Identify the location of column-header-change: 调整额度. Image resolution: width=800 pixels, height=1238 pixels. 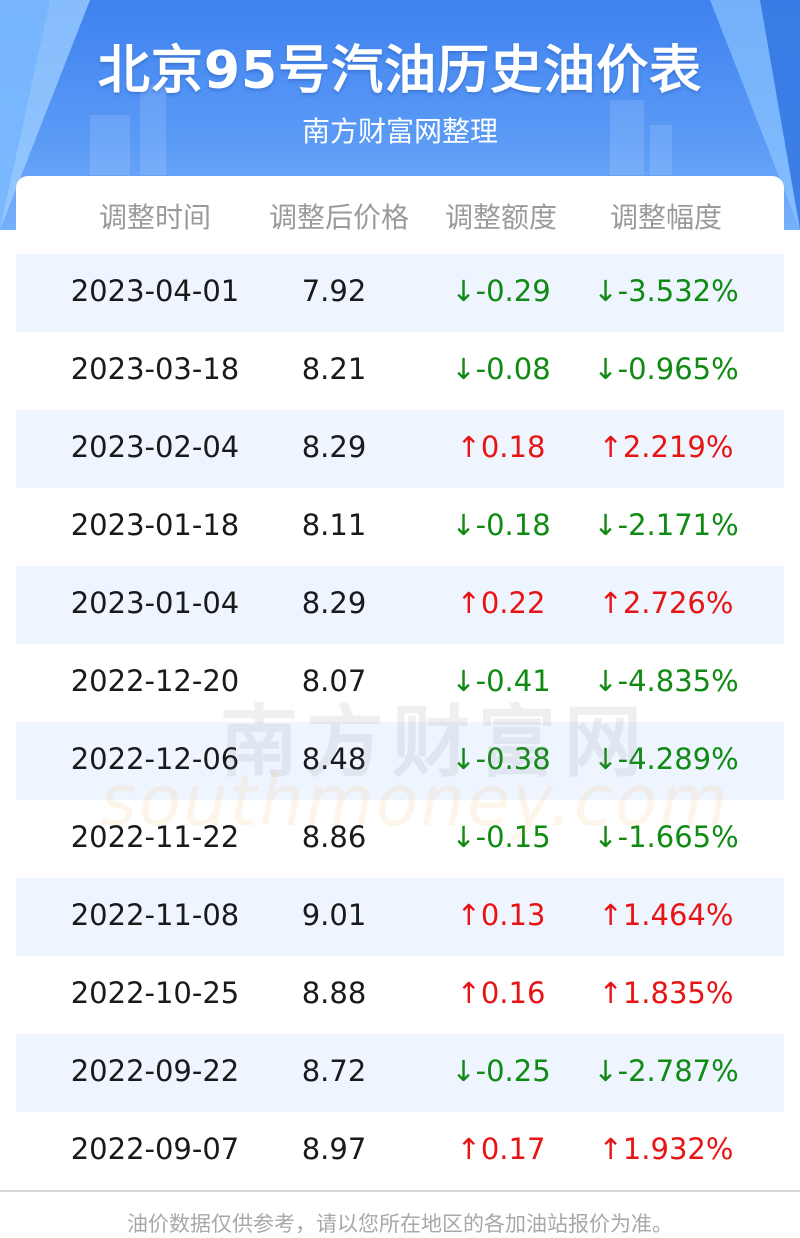
(500, 217).